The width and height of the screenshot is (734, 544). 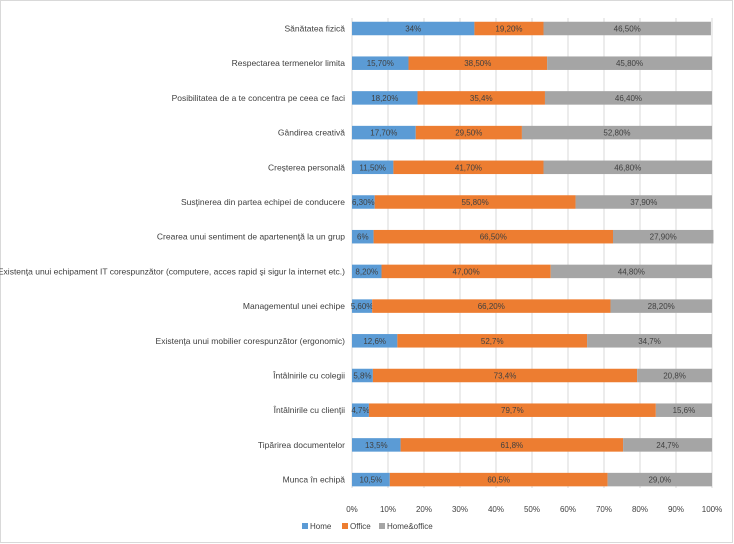 I want to click on data-label: 27,90%, so click(x=663, y=237).